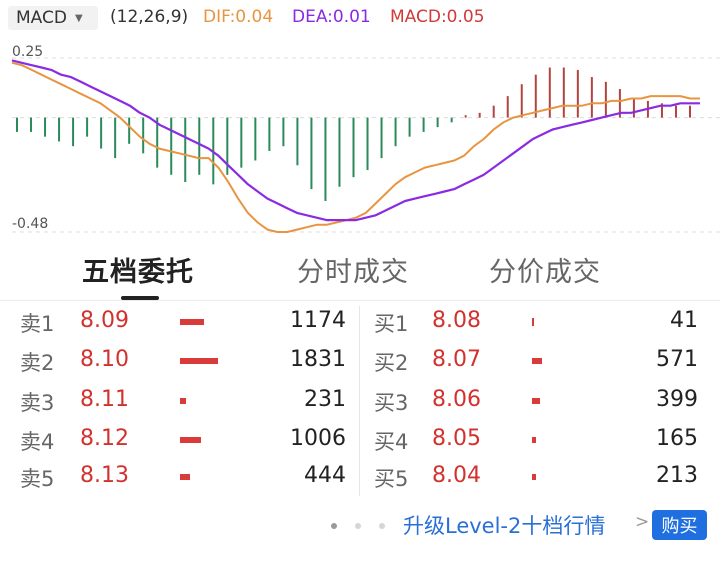 This screenshot has height=566, width=720. I want to click on sell-row: 卖1 8.09 1174, so click(179, 322).